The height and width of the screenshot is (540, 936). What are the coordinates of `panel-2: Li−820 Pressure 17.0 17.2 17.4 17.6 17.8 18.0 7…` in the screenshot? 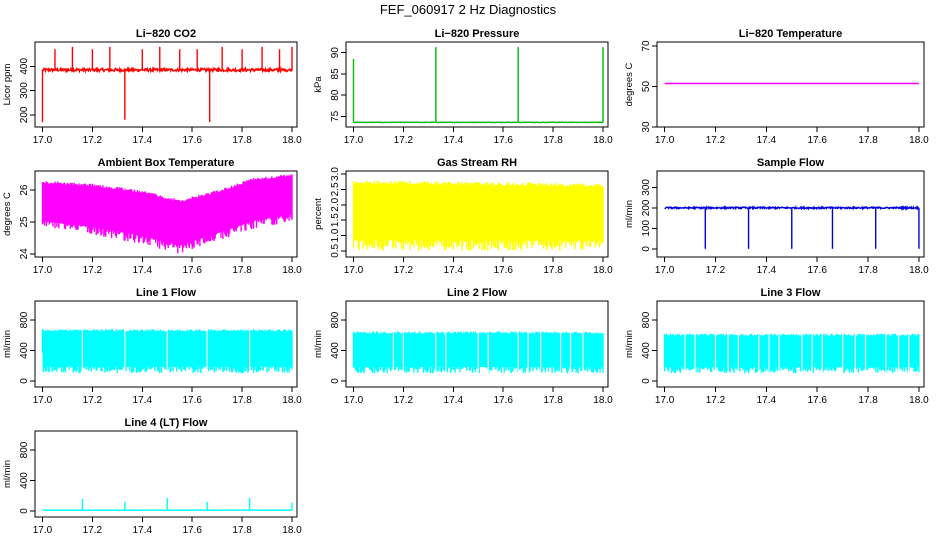 It's located at (463, 87).